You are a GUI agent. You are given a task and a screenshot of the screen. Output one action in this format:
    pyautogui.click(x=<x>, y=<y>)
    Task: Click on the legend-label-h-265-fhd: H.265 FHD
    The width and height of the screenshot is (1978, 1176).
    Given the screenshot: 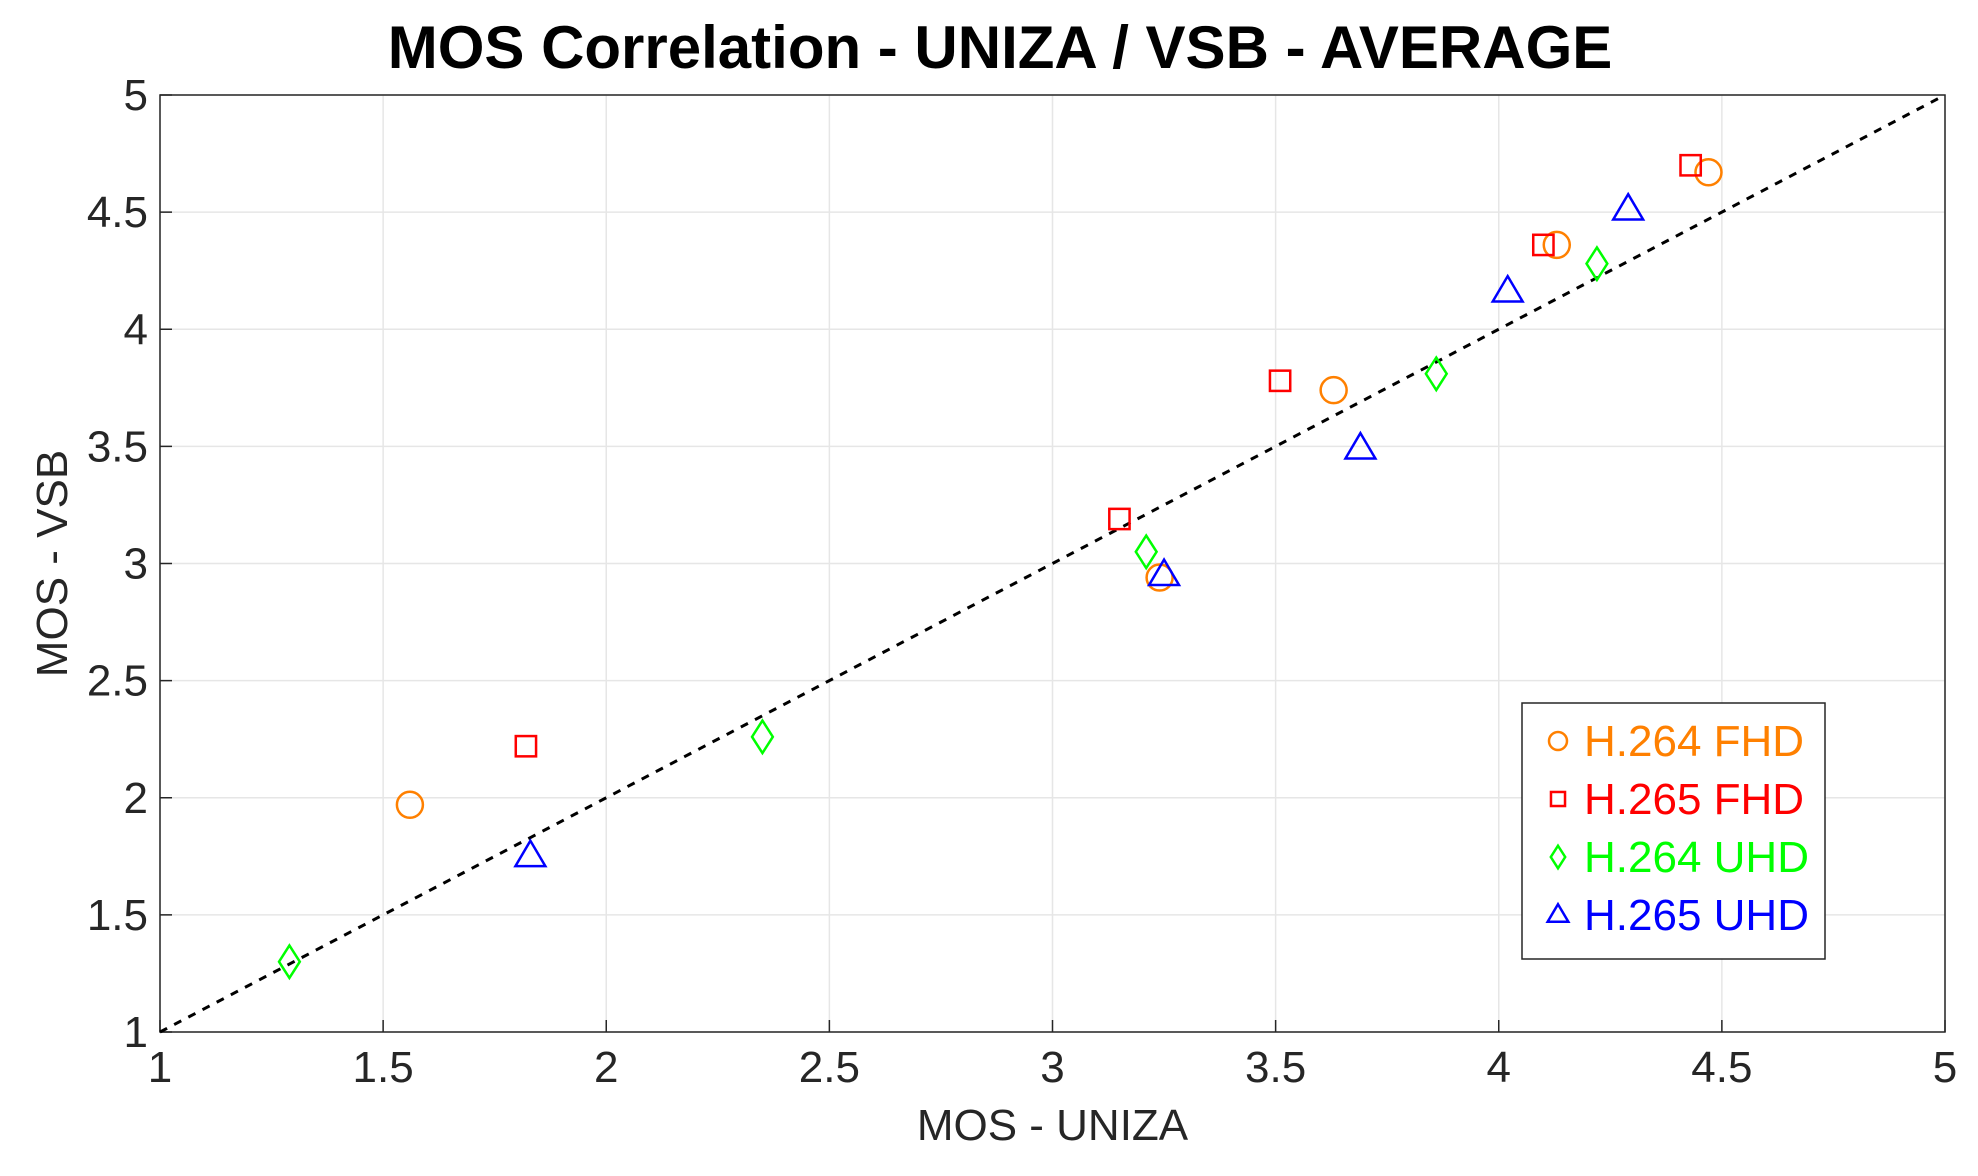 What is the action you would take?
    pyautogui.click(x=1694, y=799)
    